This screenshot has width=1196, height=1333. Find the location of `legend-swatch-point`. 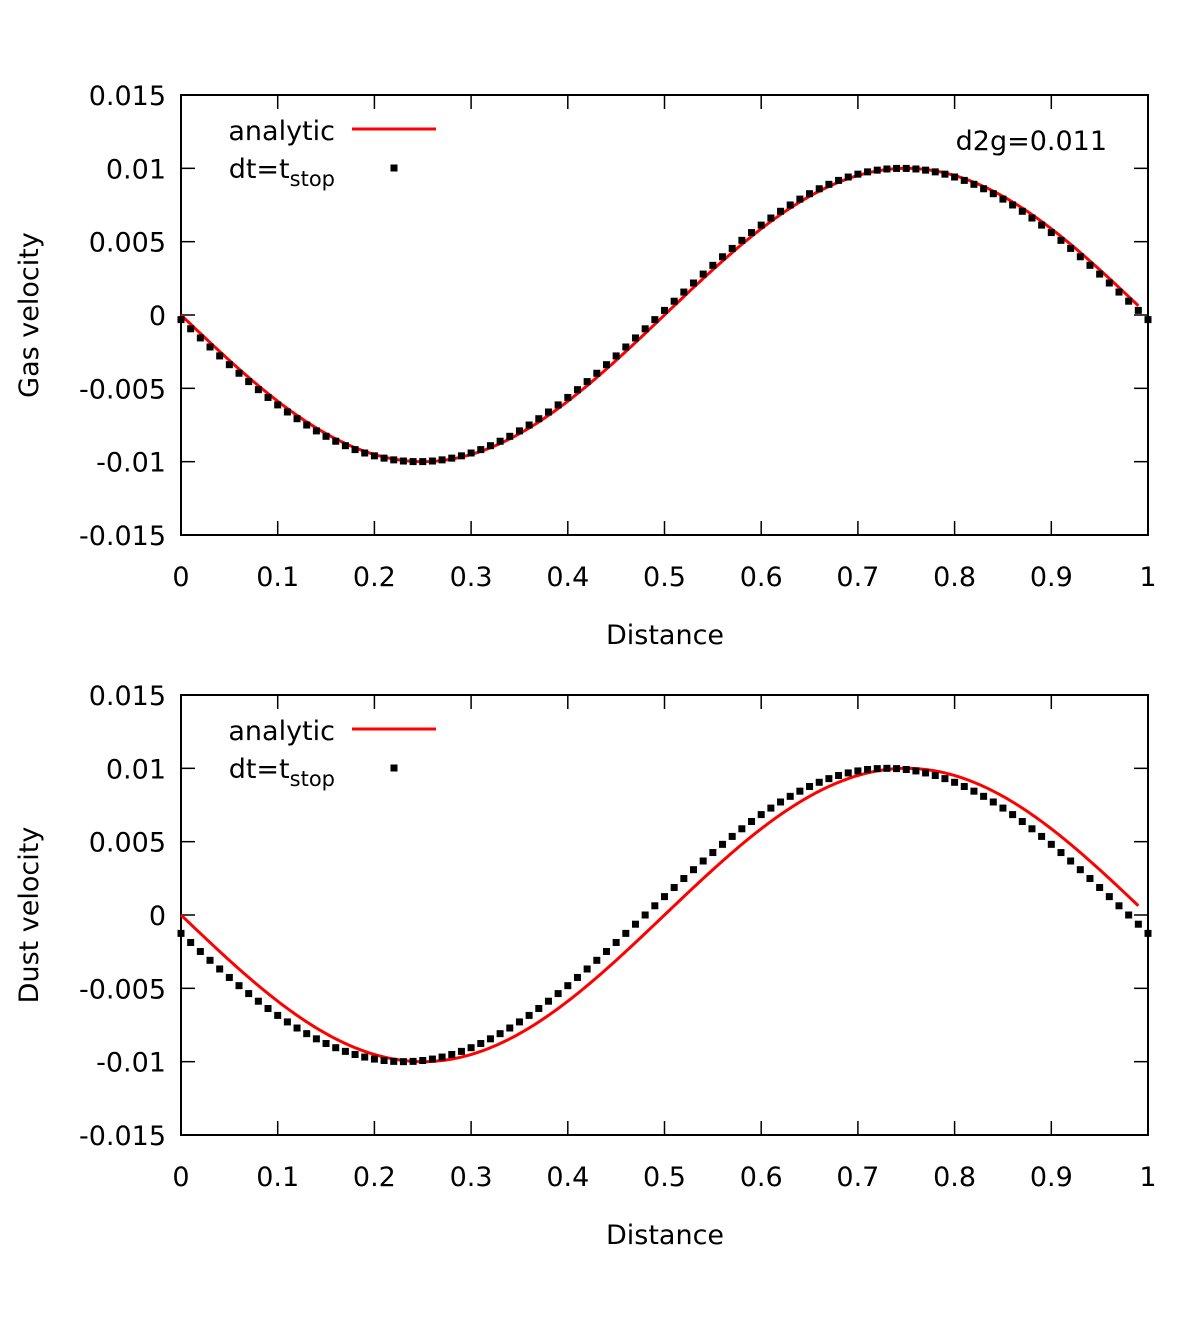

legend-swatch-point is located at coordinates (394, 168).